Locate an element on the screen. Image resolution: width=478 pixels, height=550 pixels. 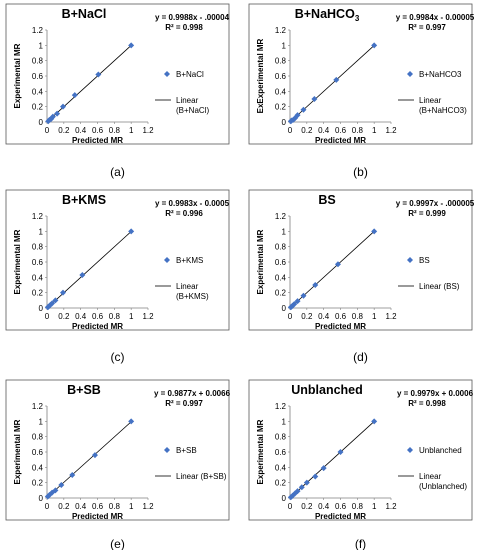
chart-title-main: B+NaHCO is located at coordinates (325, 14).